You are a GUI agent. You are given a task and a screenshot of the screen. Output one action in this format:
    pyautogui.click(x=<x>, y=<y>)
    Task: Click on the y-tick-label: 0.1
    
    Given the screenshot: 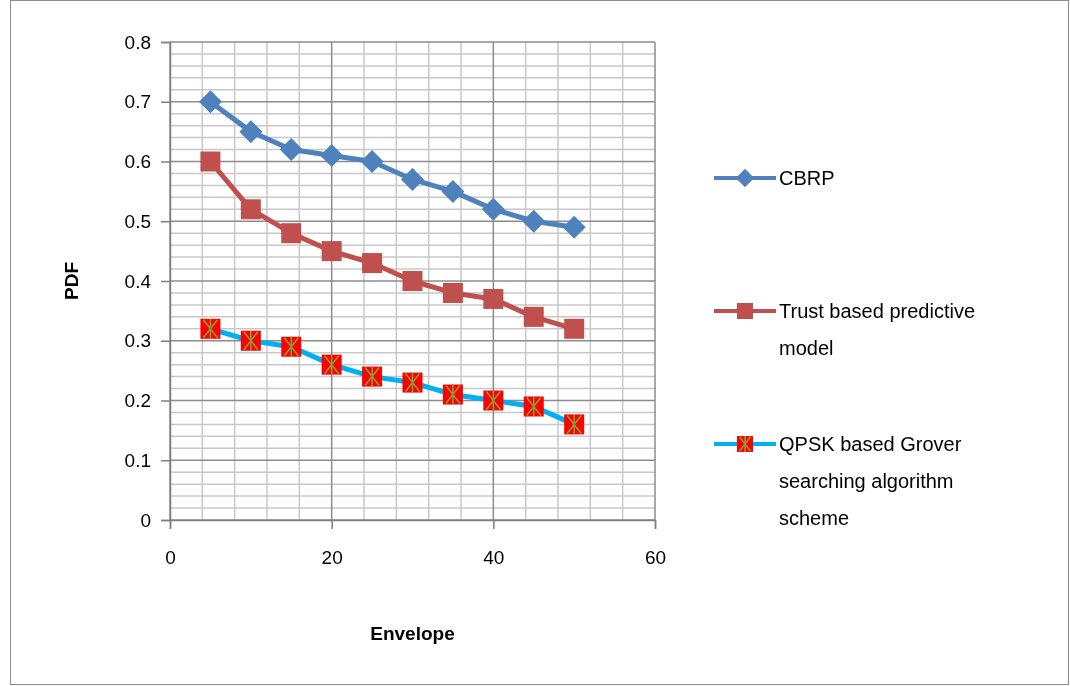 What is the action you would take?
    pyautogui.click(x=137, y=460)
    